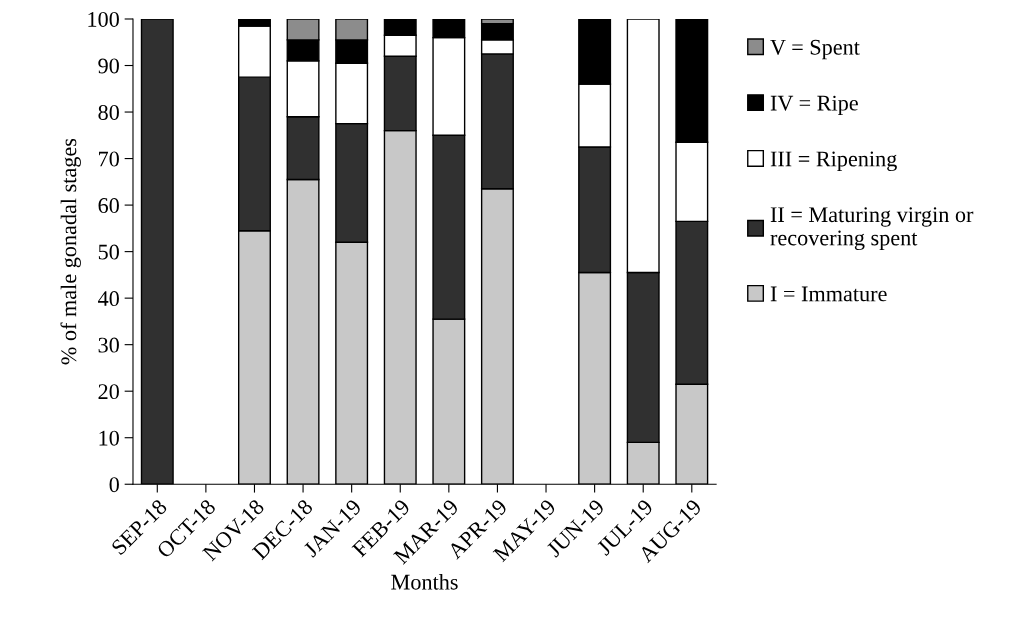  Describe the element at coordinates (103, 19) in the screenshot. I see `y-tick-label: 100` at that location.